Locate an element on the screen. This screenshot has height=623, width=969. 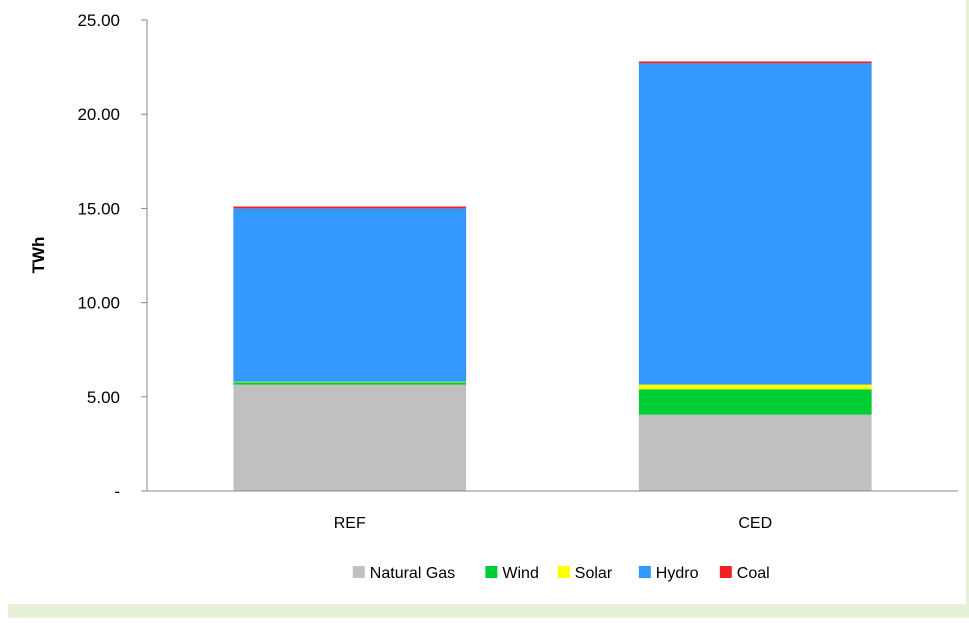
legend-swatch-coal is located at coordinates (725, 572).